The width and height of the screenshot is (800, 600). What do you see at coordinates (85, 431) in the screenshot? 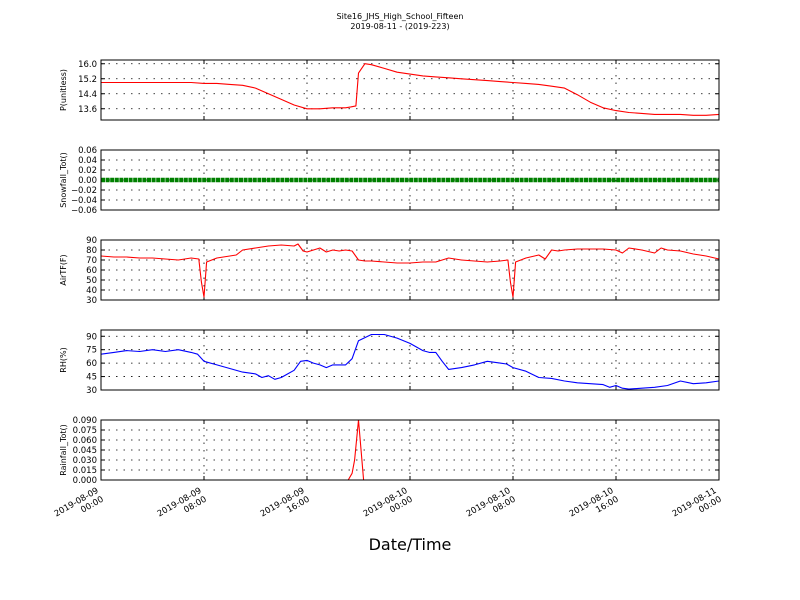
I see `y-tick-label: 0.075` at bounding box center [85, 431].